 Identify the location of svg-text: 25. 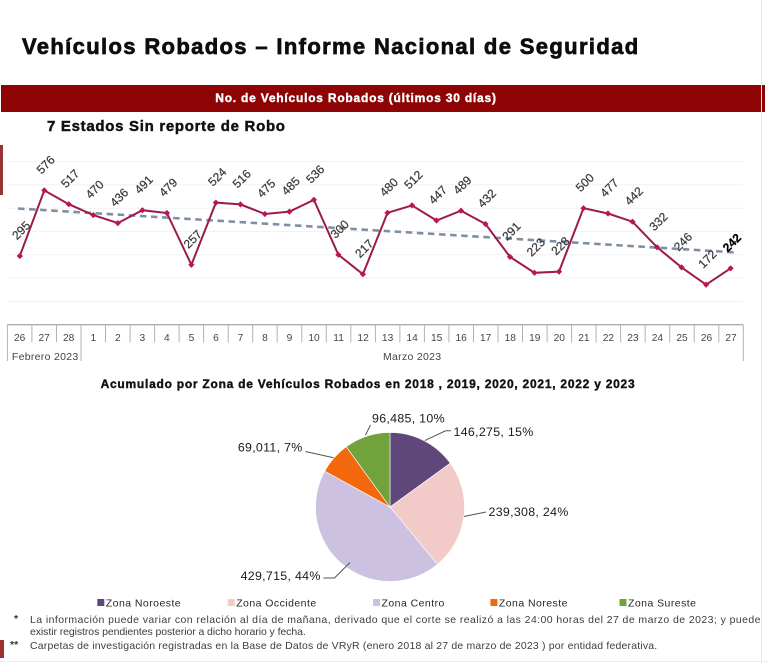
(682, 338).